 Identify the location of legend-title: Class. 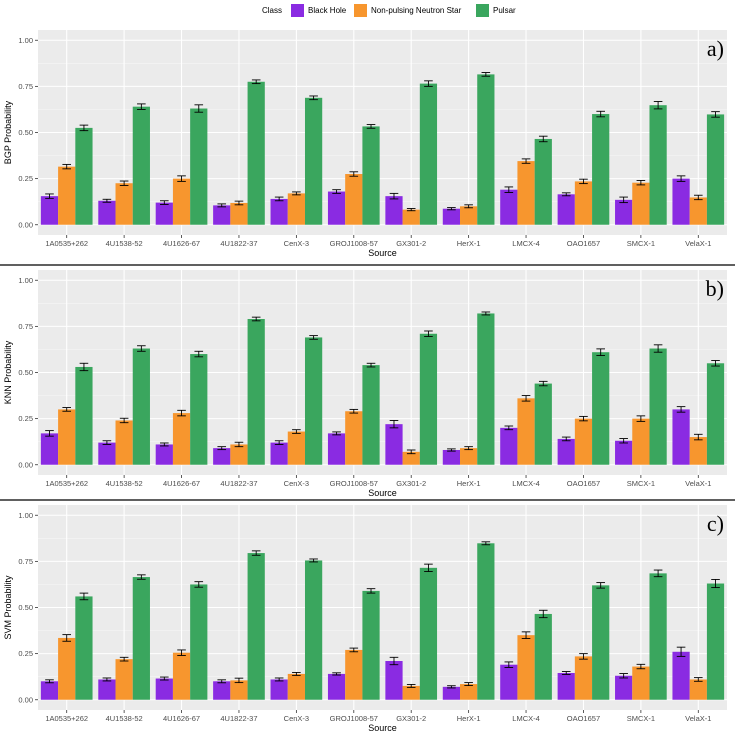
(272, 10).